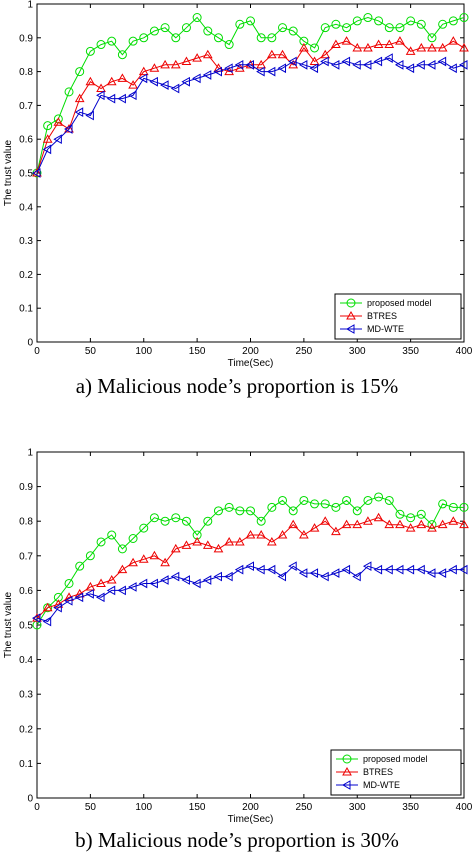 This screenshot has width=474, height=857. Describe the element at coordinates (251, 819) in the screenshot. I see `x-axis-label: Time(Sec)` at that location.